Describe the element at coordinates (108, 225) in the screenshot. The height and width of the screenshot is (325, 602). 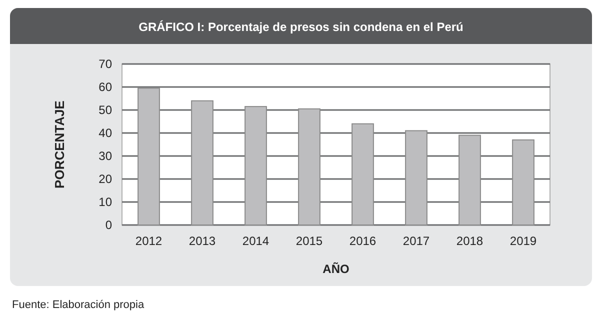
I see `y-tick-label: 0` at that location.